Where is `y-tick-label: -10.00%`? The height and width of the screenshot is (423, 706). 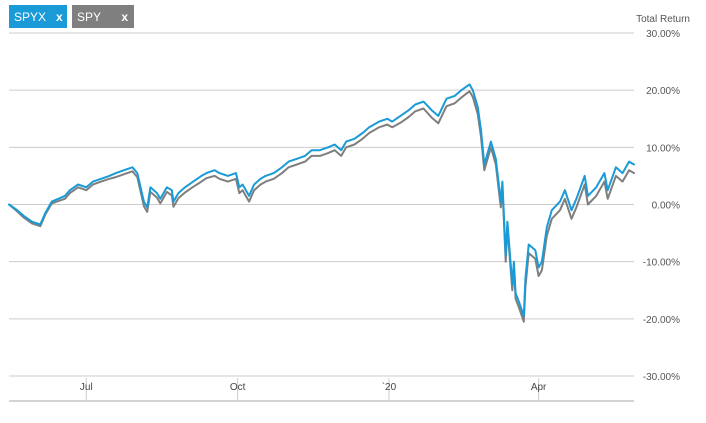
y-tick-label: -10.00% is located at coordinates (661, 263).